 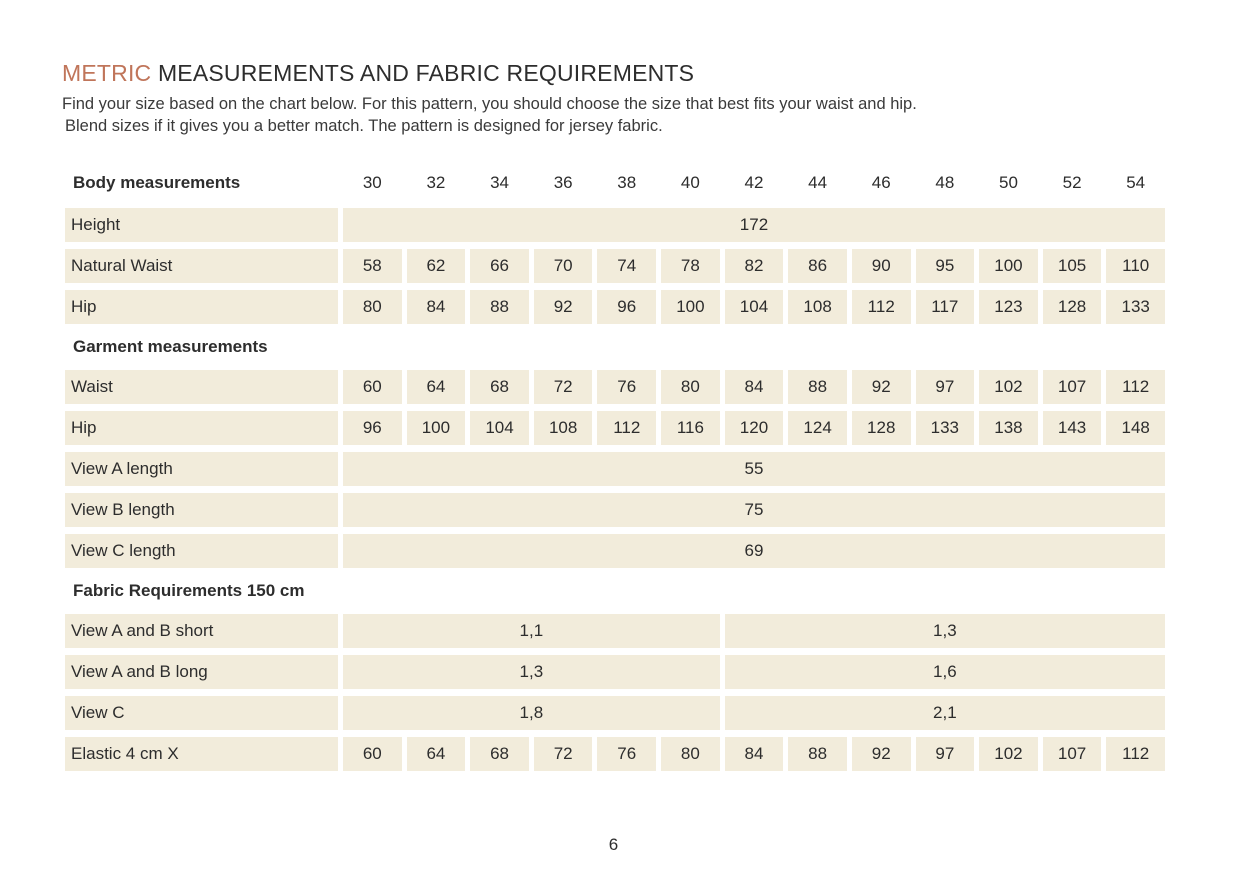 What do you see at coordinates (690, 428) in the screenshot?
I see `cell-value: 116` at bounding box center [690, 428].